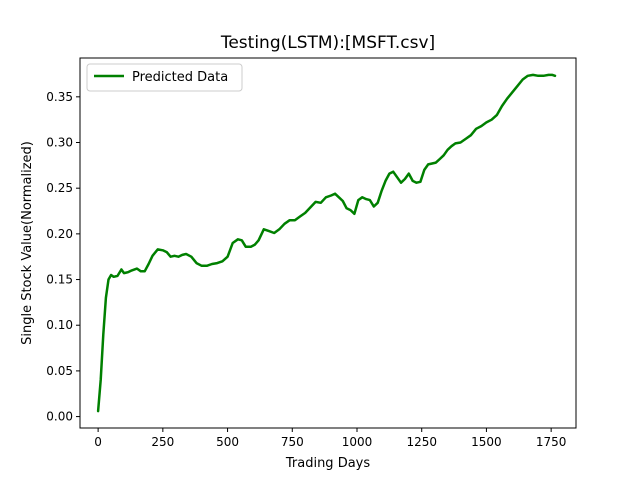  I want to click on x-tick-label: 1000, so click(357, 442).